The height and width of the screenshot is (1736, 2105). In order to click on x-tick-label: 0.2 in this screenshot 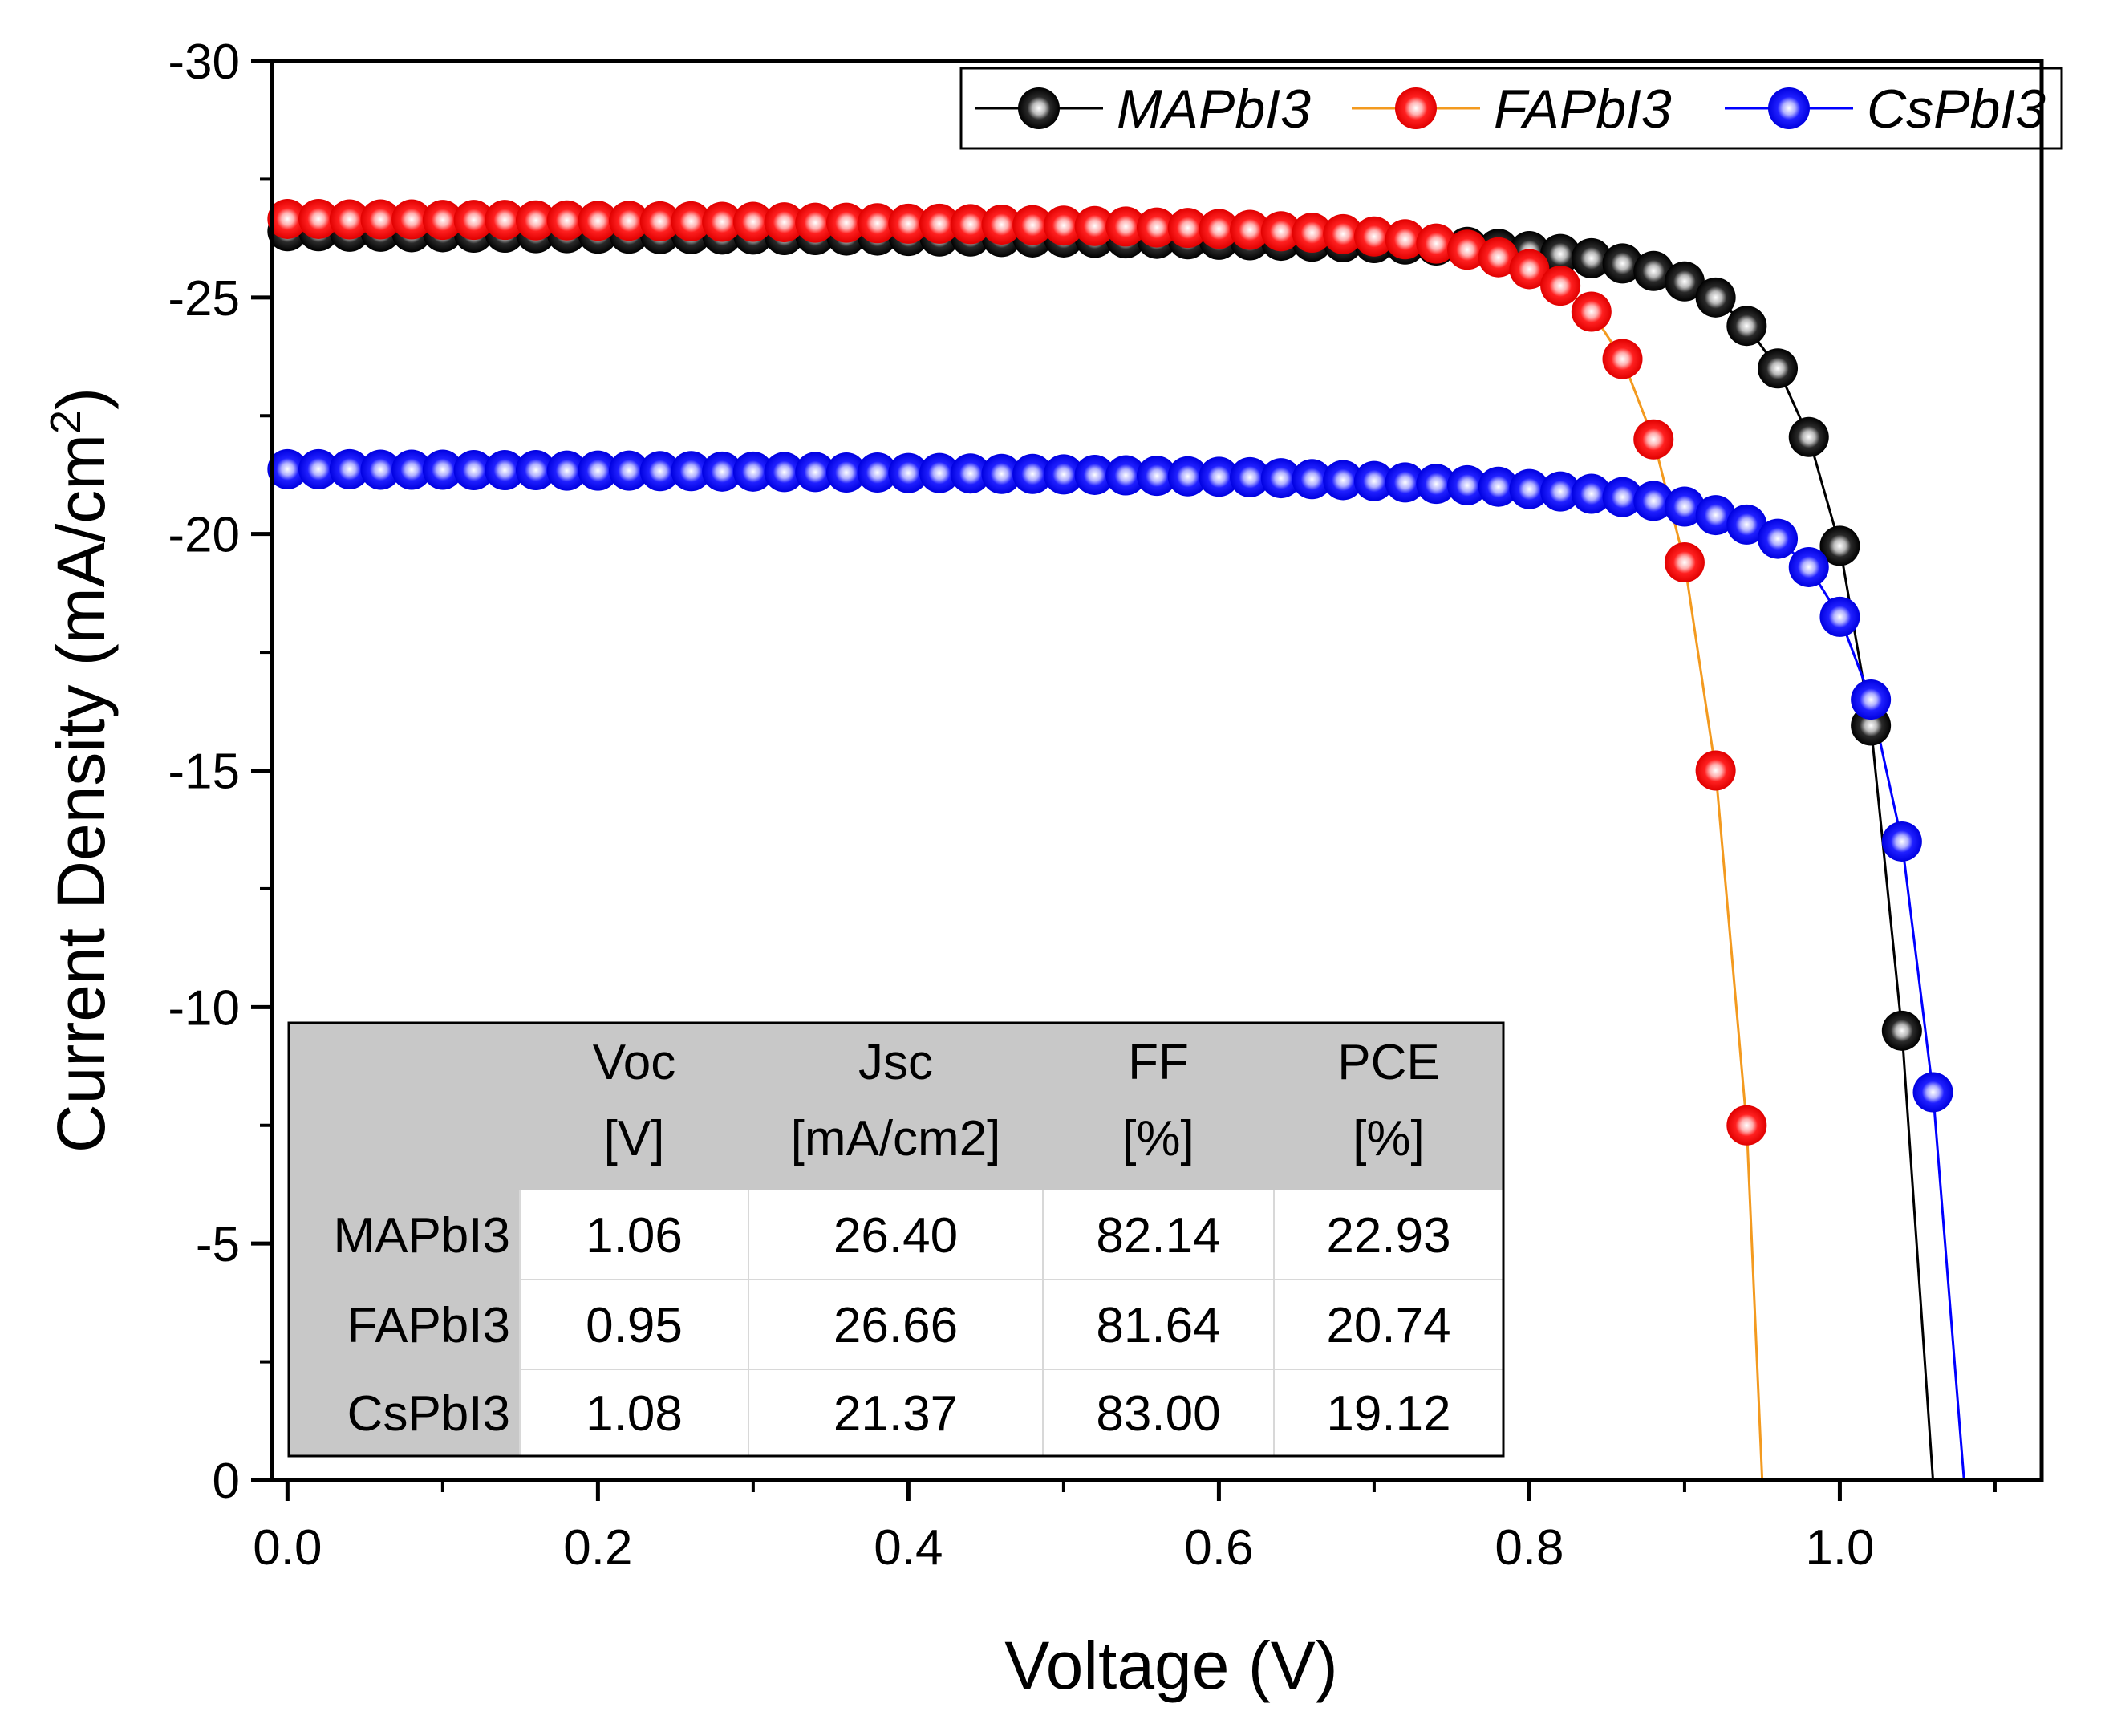, I will do `click(597, 1548)`.